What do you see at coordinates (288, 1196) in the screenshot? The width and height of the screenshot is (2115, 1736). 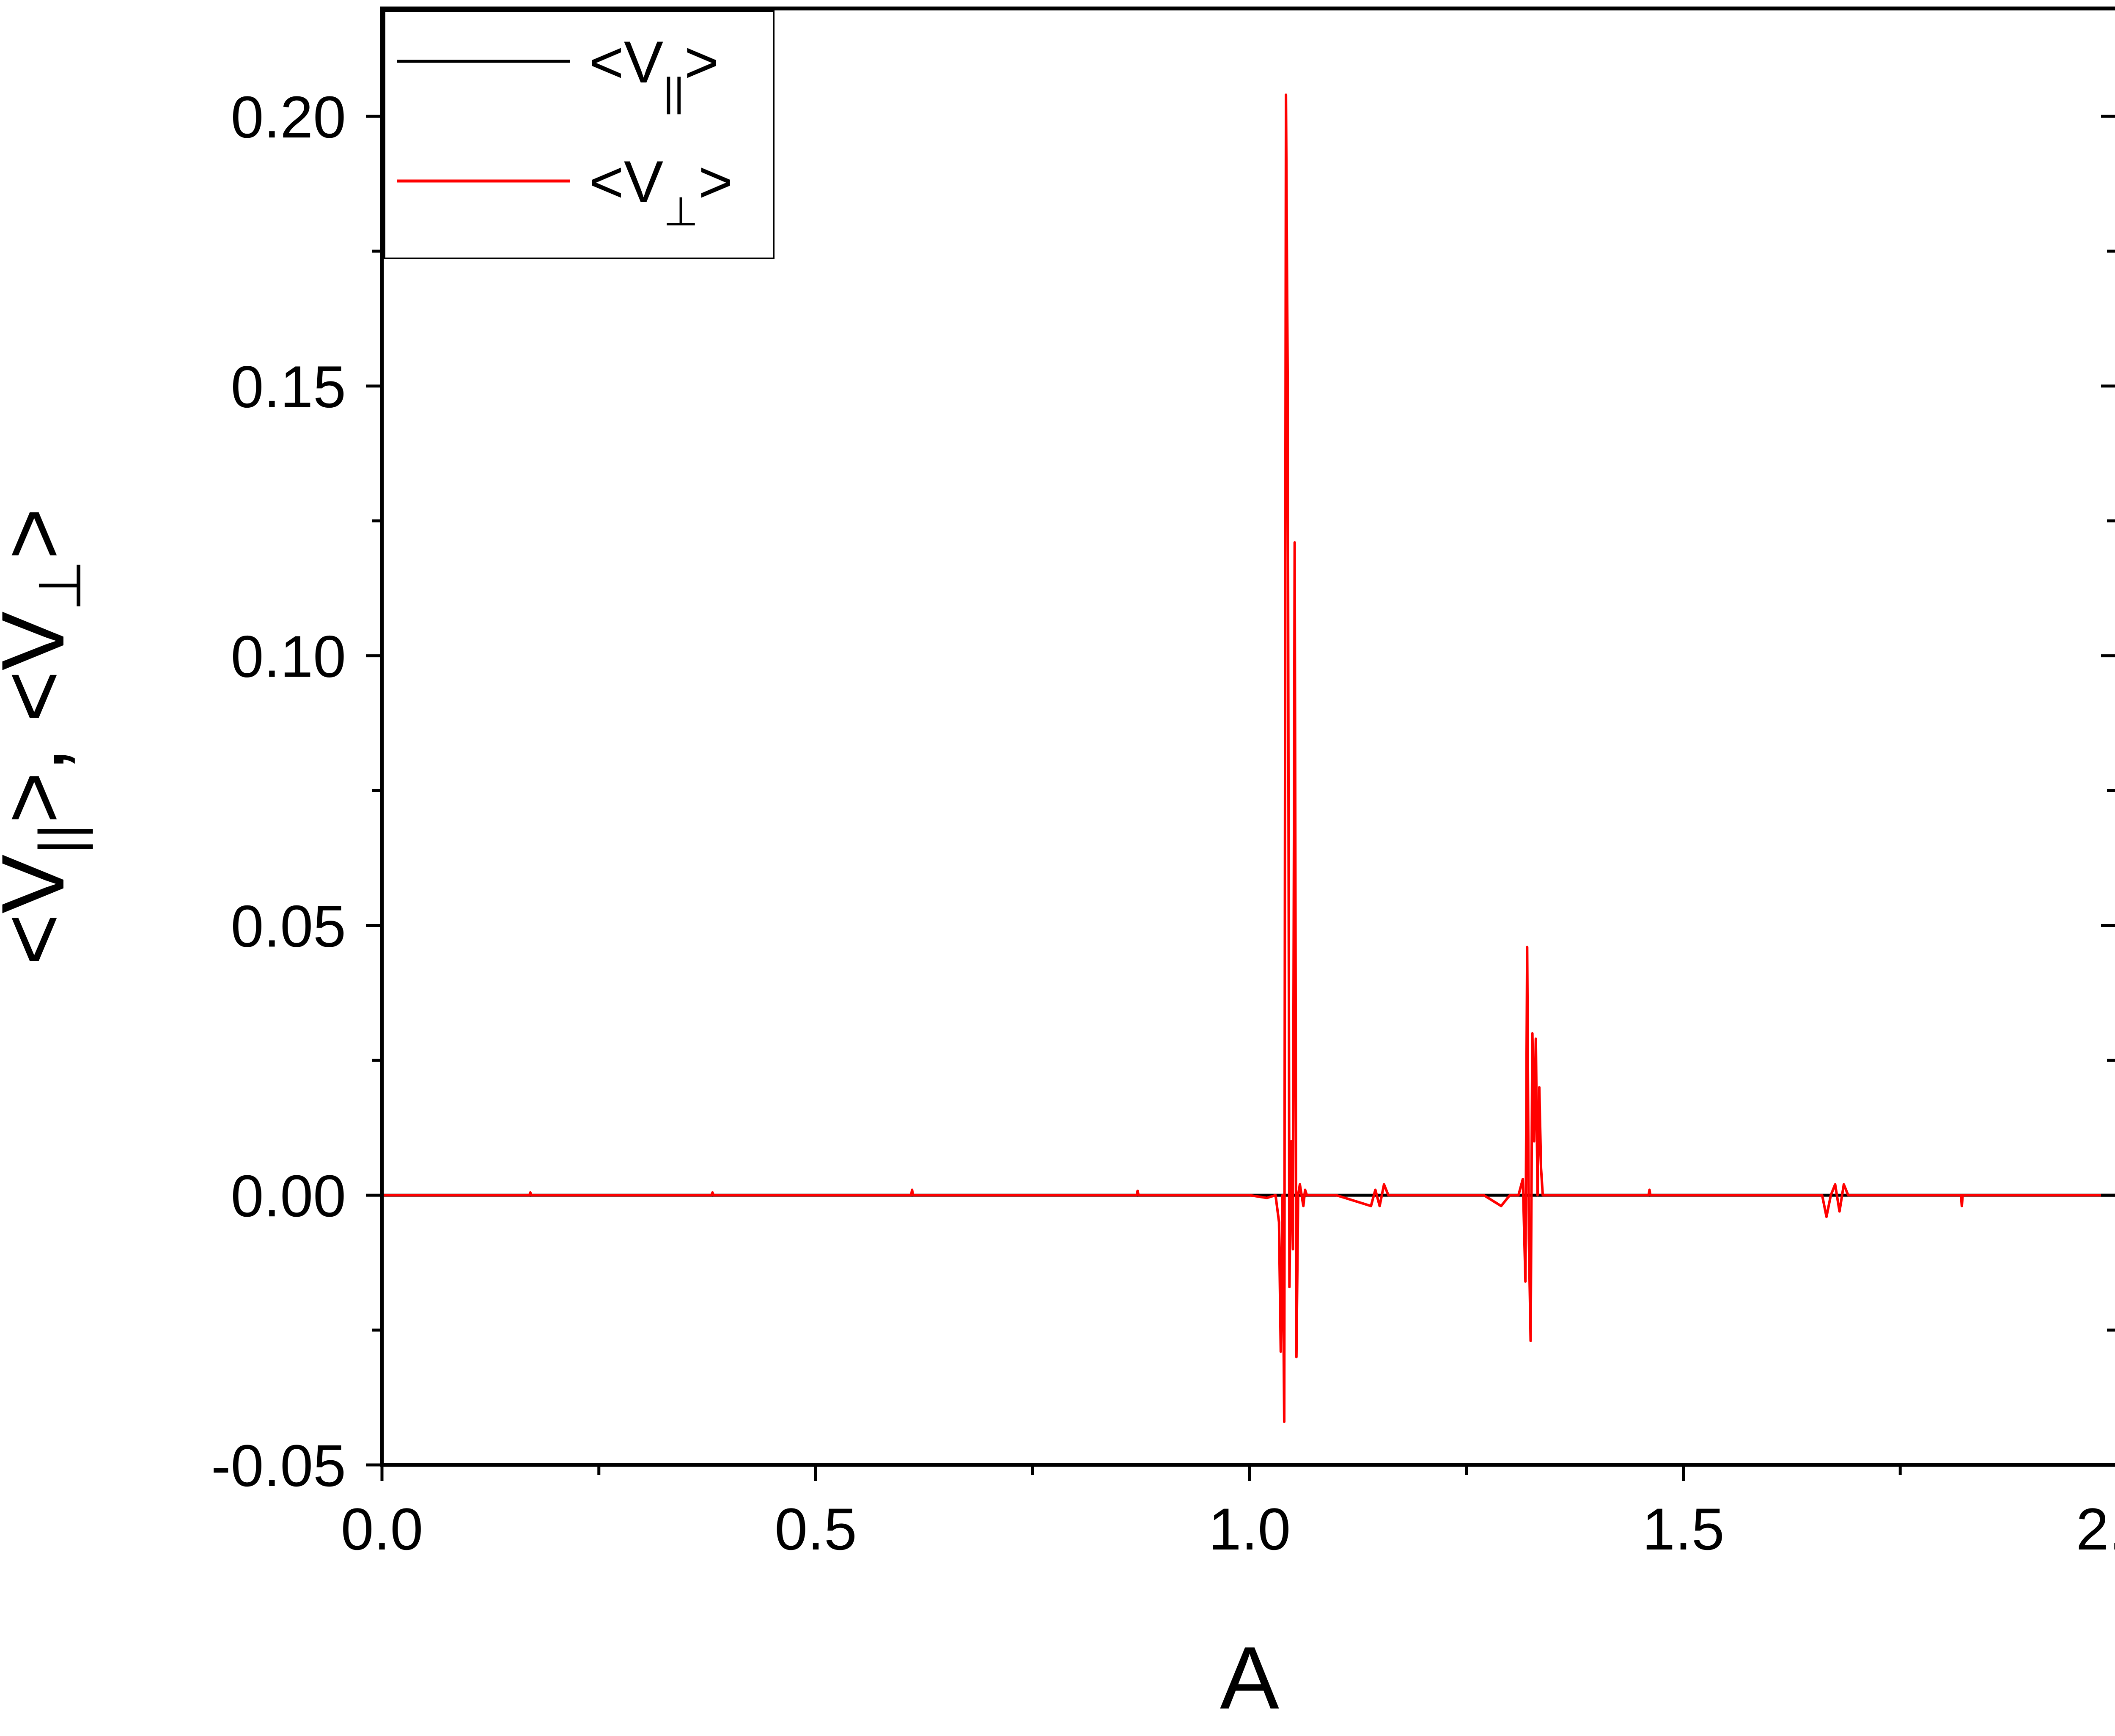 I see `y-tick-label: 0.00` at bounding box center [288, 1196].